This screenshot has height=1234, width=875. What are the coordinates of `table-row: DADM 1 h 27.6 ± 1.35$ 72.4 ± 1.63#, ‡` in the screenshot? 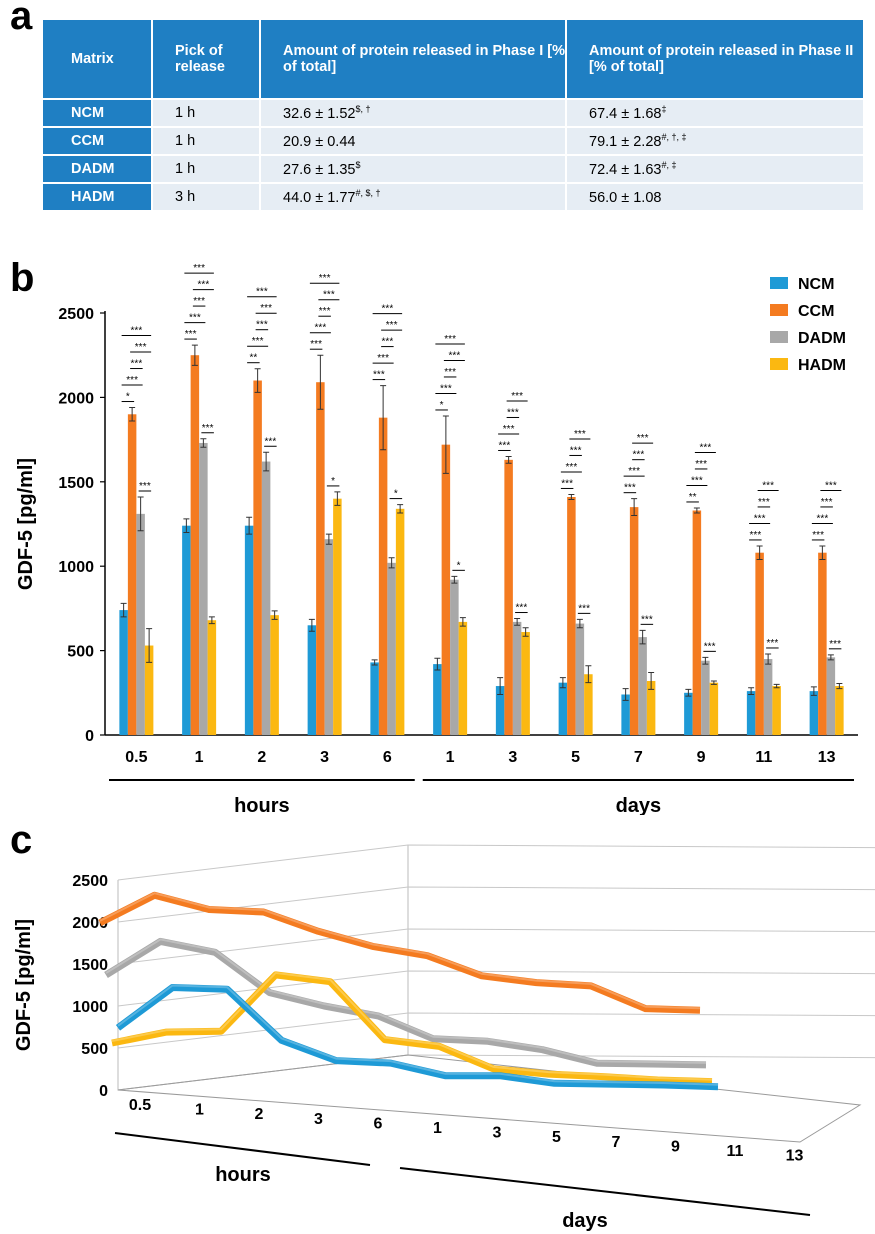 It's located at (453, 168).